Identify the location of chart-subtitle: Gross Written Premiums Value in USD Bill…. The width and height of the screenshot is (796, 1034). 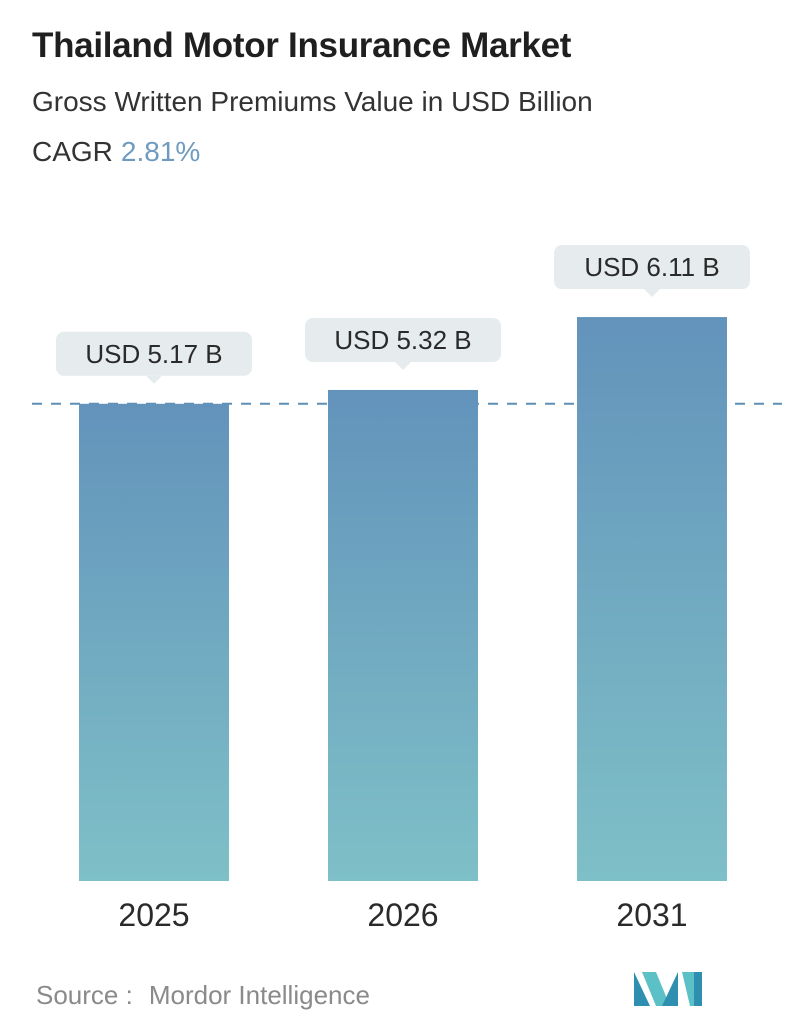
(312, 101).